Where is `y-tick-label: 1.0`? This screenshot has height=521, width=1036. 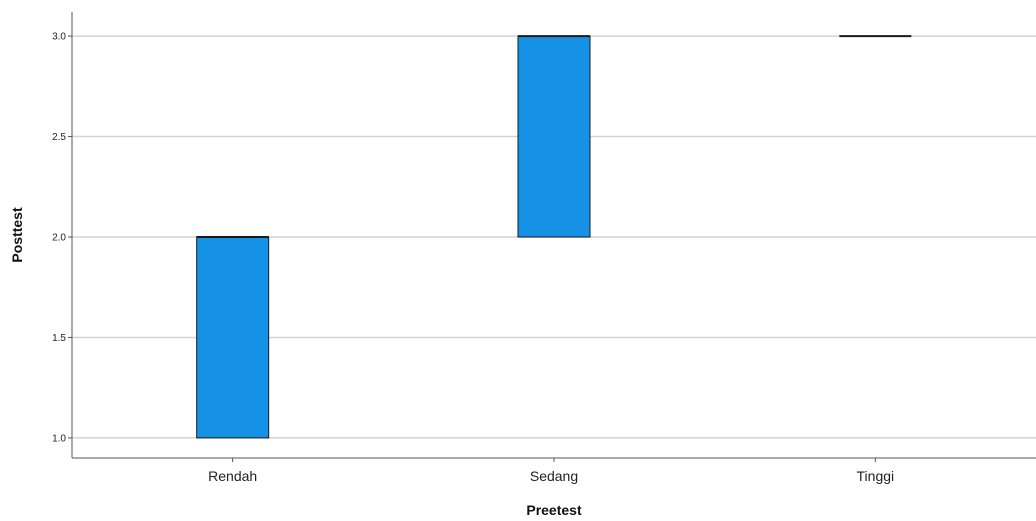
y-tick-label: 1.0 is located at coordinates (59, 438).